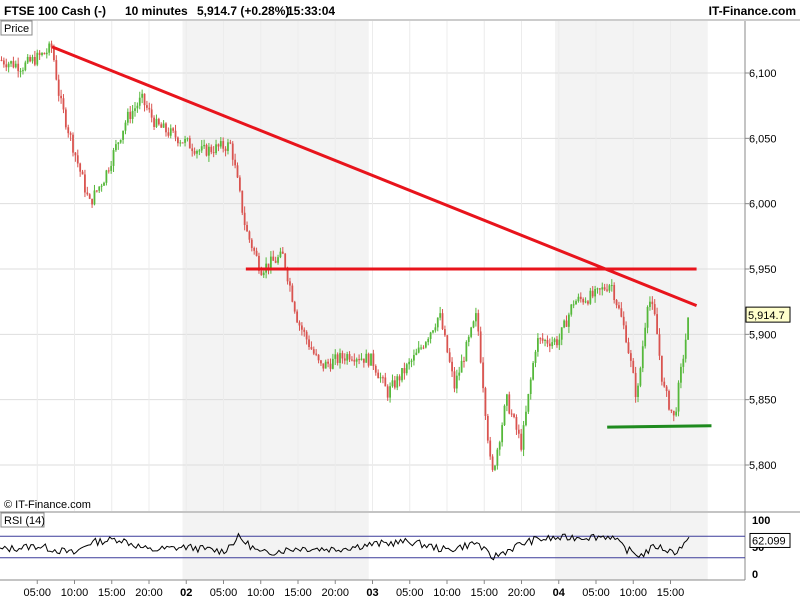  I want to click on copyright-text: © IT-Finance.com, so click(47, 505).